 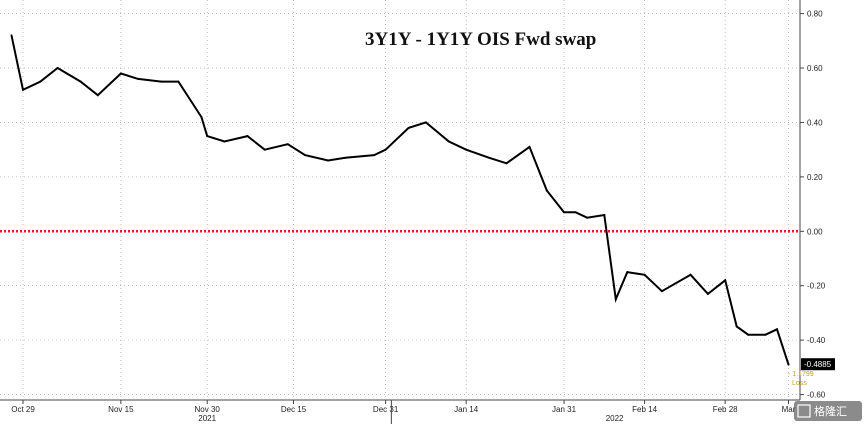 I want to click on x-tick-label: Jan 31, so click(x=564, y=409).